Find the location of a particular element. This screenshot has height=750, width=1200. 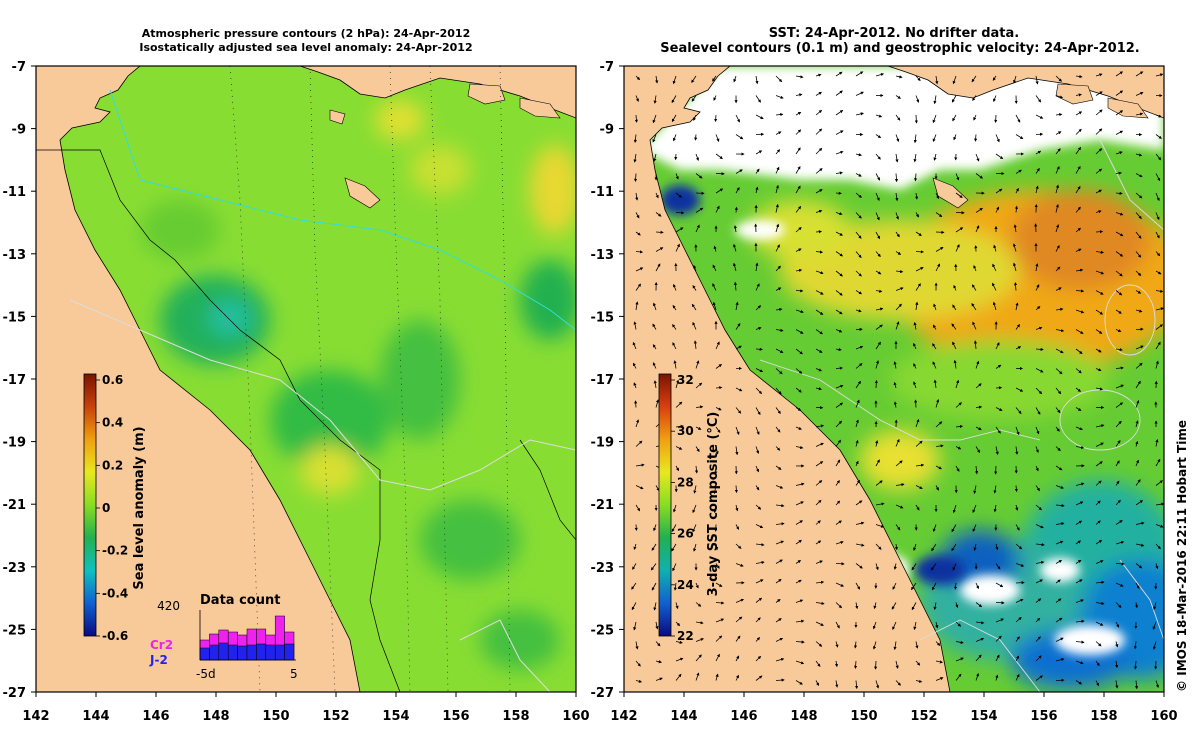

colorbar-tick-label: 0.6 is located at coordinates (112, 380).